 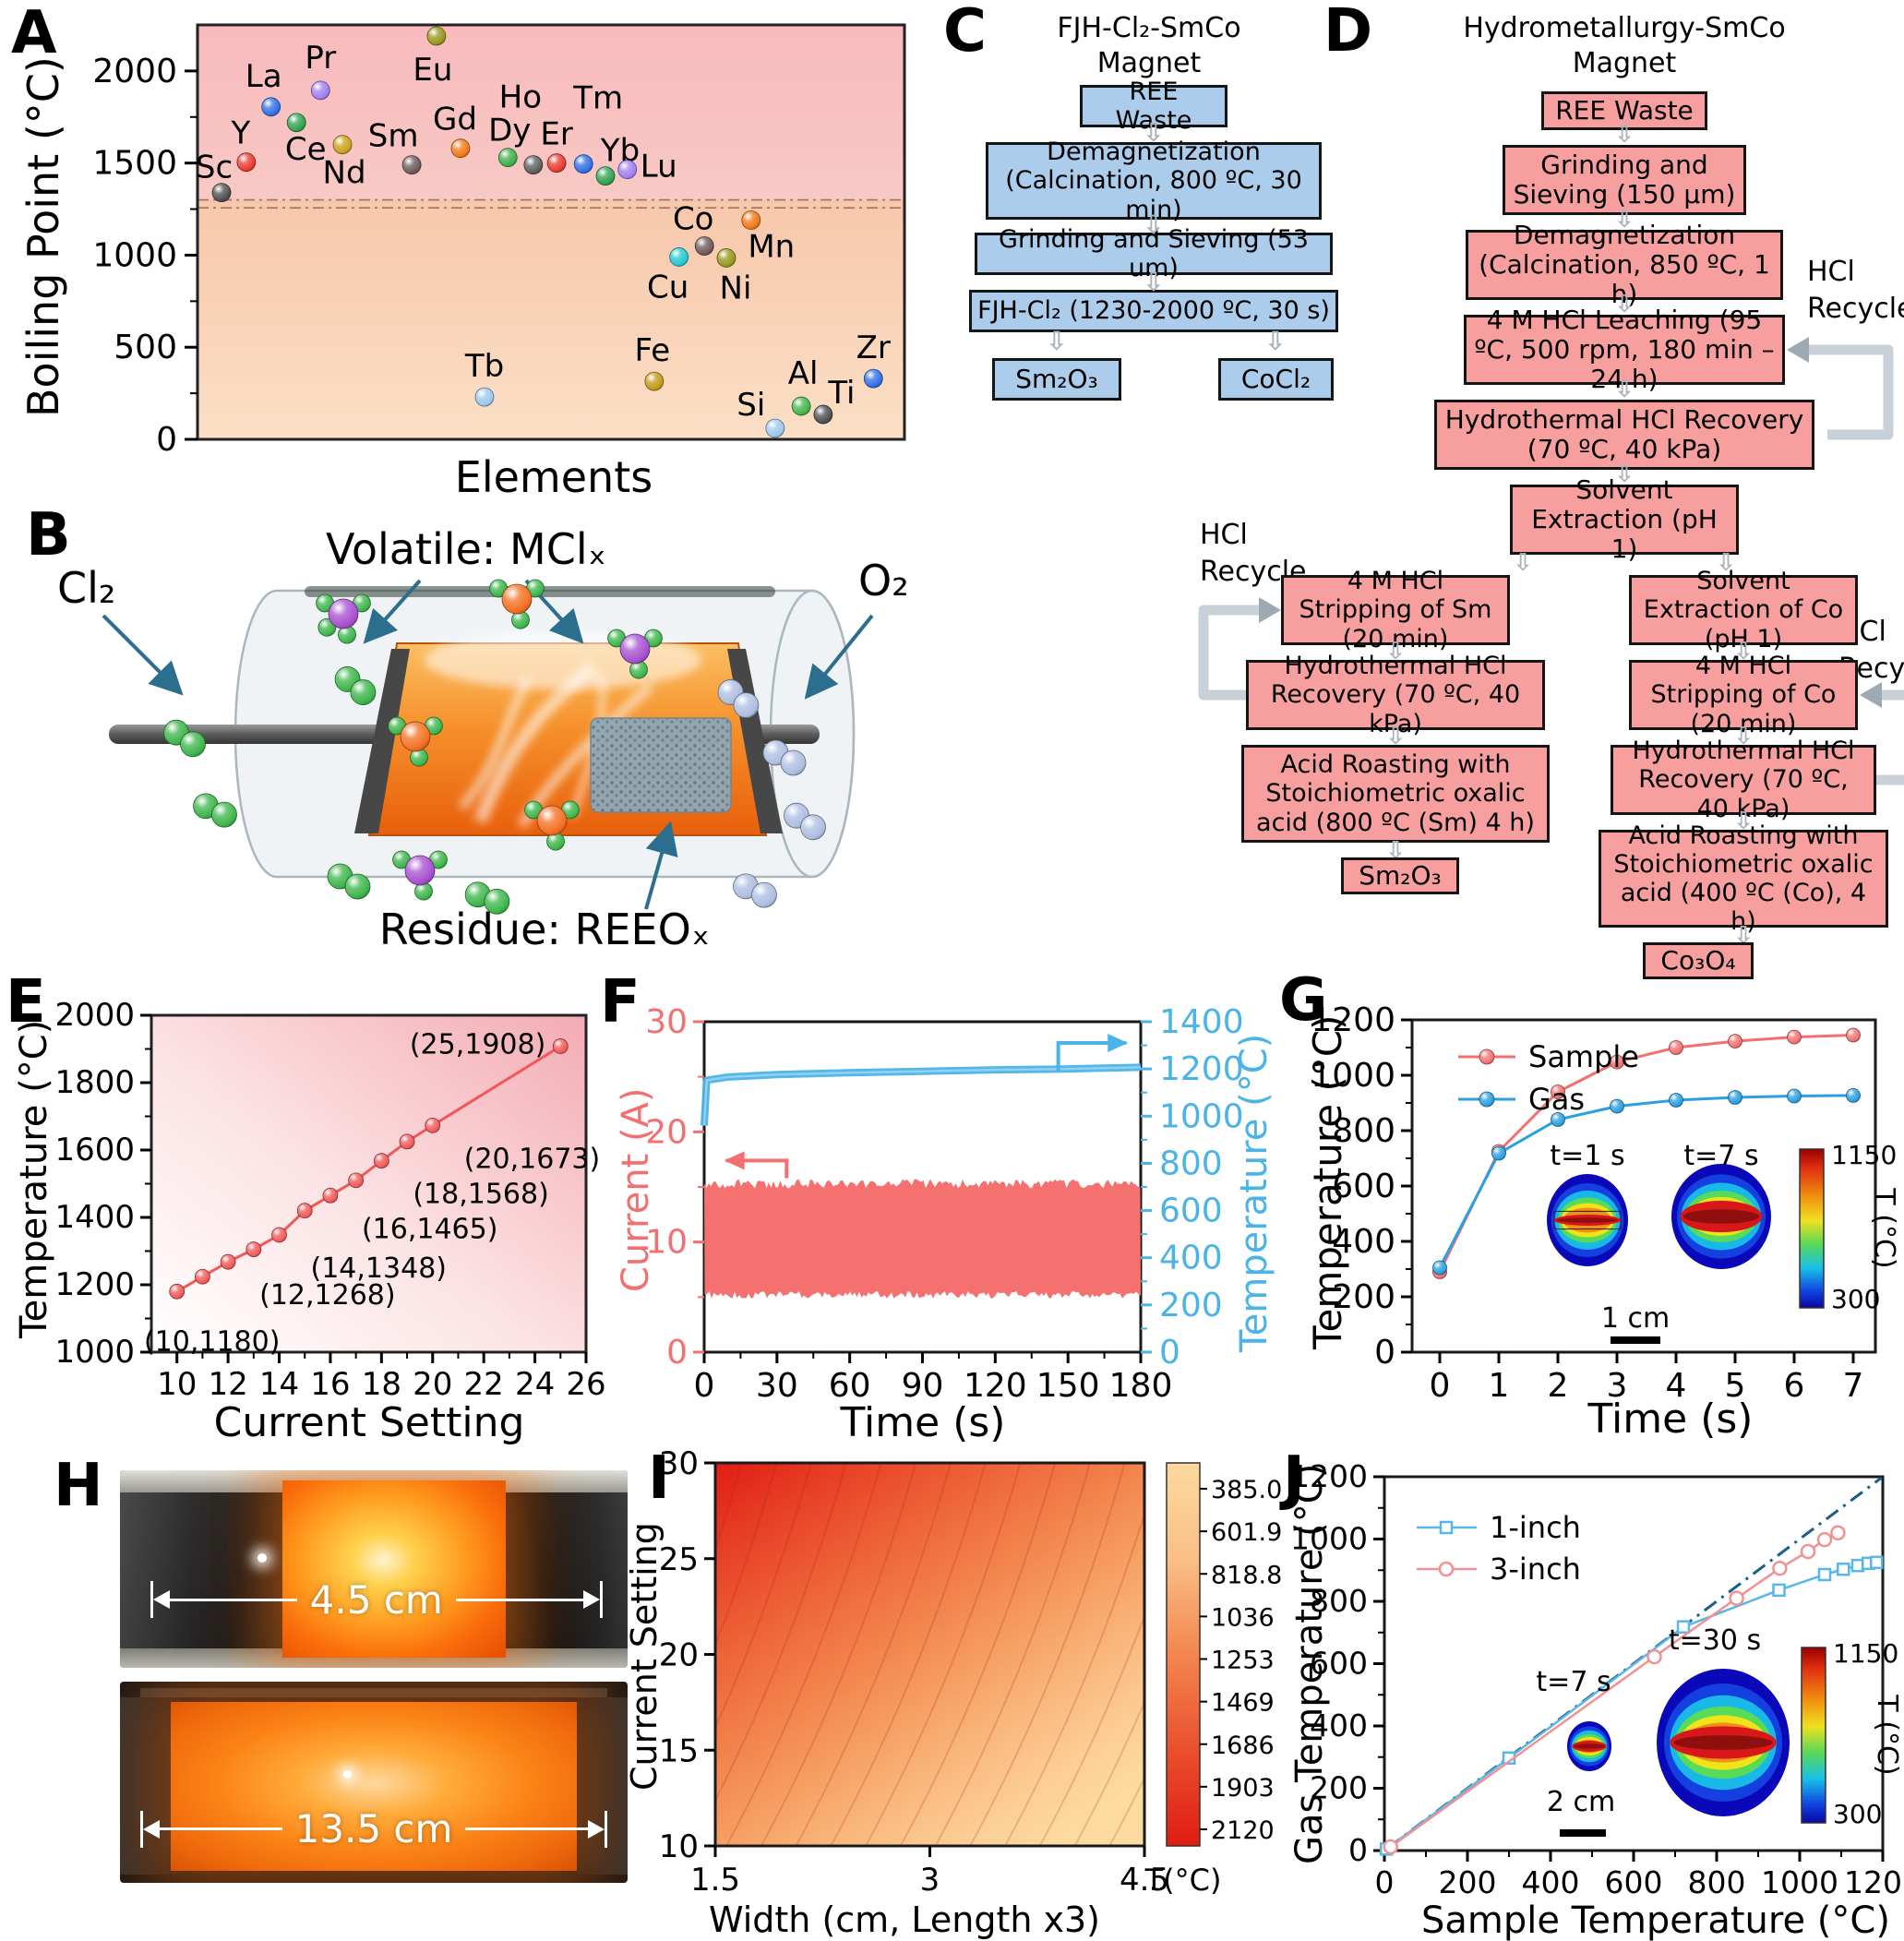 What do you see at coordinates (1224, 535) in the screenshot?
I see `hcl-recycle-label-r2: HCl` at bounding box center [1224, 535].